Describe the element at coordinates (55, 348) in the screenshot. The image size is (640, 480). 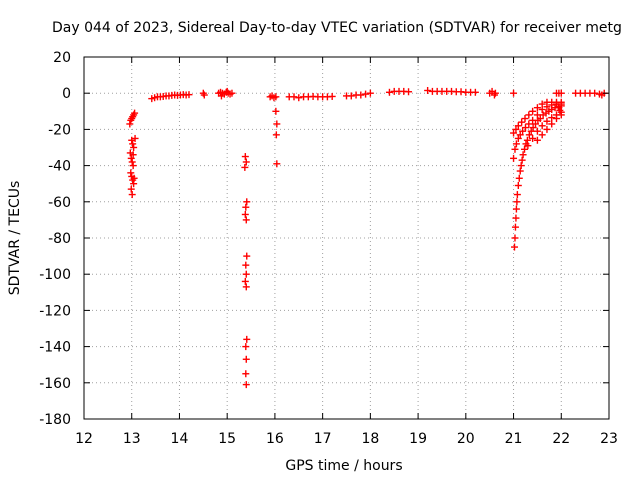
I see `y-tick-label: -140` at that location.